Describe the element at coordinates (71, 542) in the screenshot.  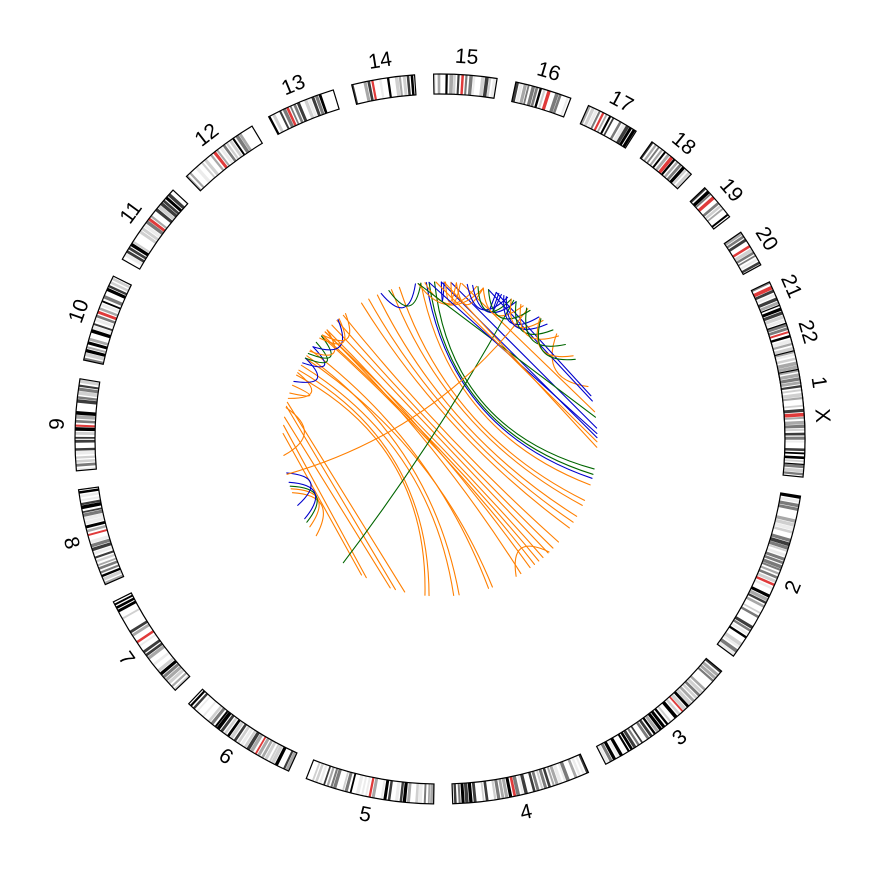
I see `chromosome-label-8: 8` at that location.